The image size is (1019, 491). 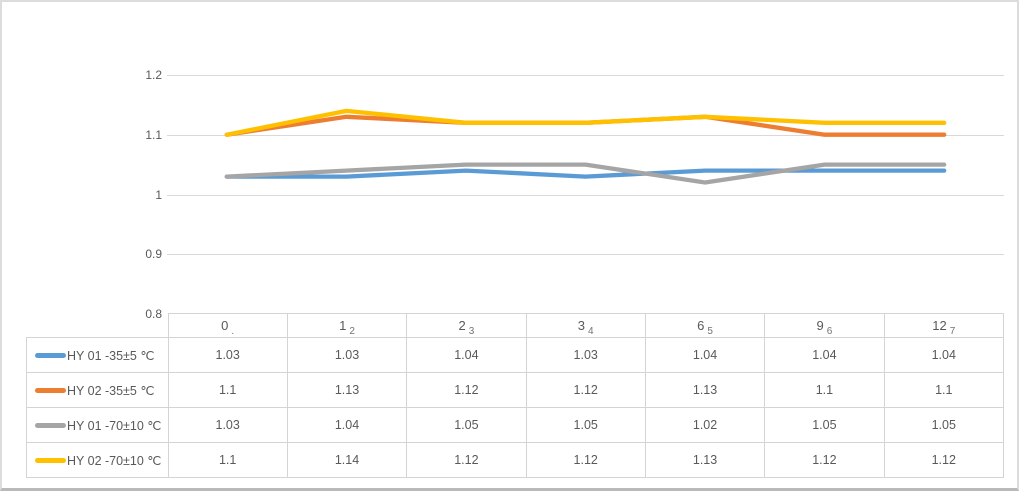 I want to click on legend-series-name: HY 02 -70±10 ℃, so click(x=114, y=460).